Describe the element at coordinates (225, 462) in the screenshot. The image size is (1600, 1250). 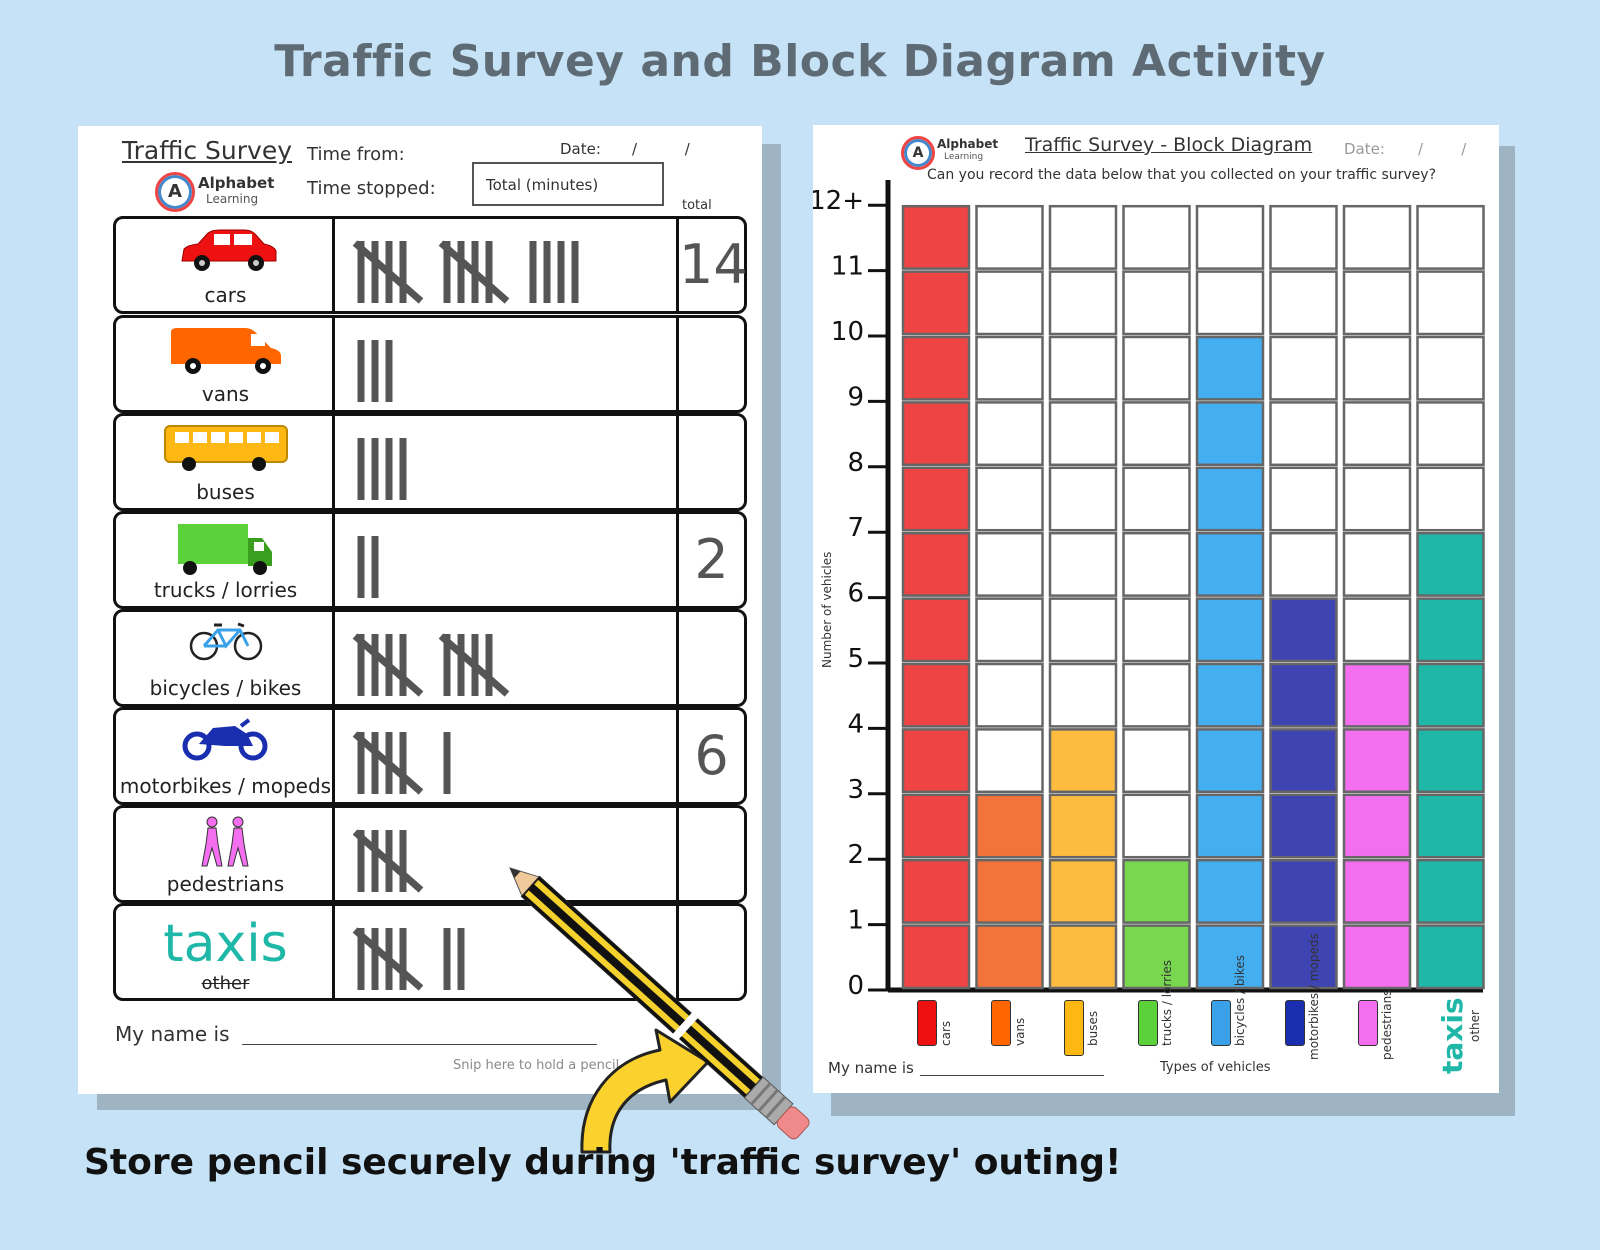
I see `vehicle-cell: buses` at that location.